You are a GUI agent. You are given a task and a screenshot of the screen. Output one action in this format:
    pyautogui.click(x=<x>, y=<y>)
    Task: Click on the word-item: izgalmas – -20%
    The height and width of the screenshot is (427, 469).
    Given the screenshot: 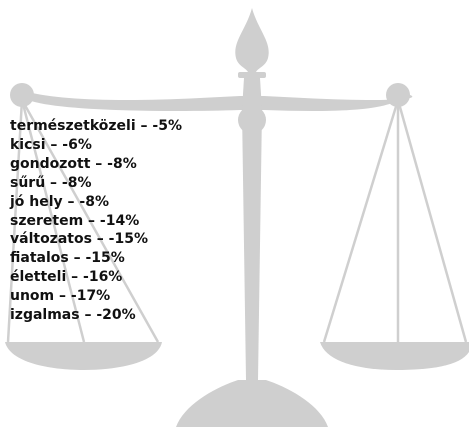 What is the action you would take?
    pyautogui.click(x=73, y=315)
    